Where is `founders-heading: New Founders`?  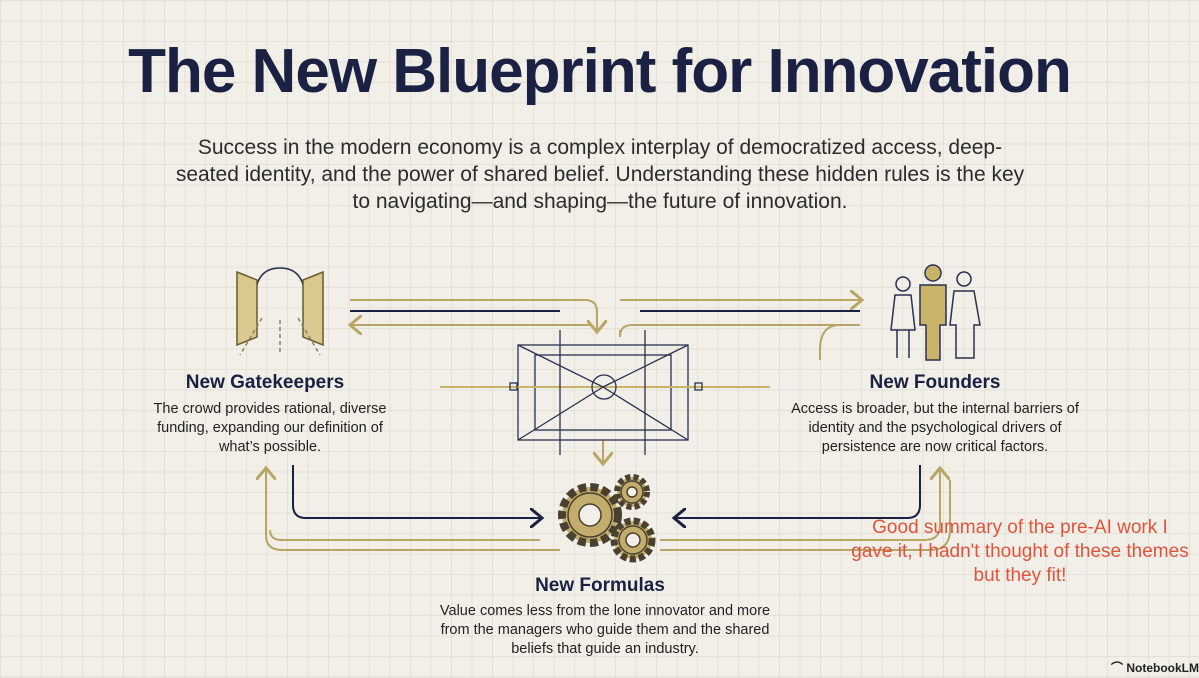
founders-heading: New Founders is located at coordinates (935, 382).